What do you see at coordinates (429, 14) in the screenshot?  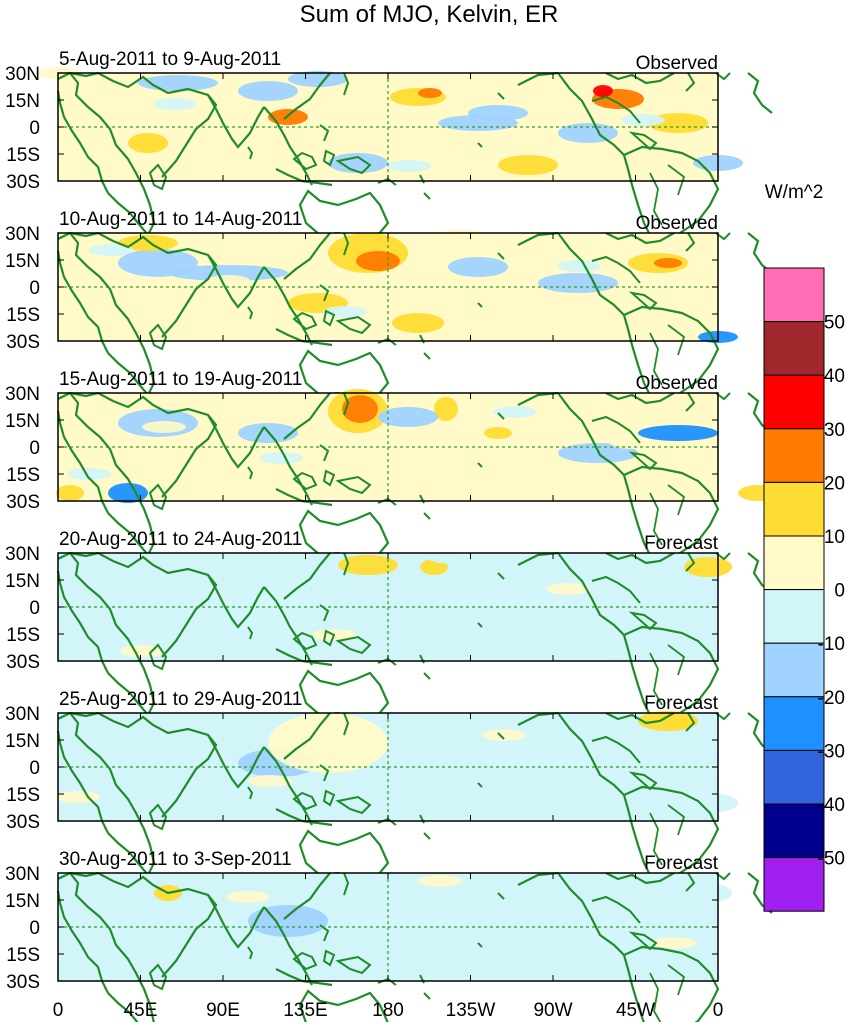 I see `figure-title: Sum of MJO, Kelvin, ER` at bounding box center [429, 14].